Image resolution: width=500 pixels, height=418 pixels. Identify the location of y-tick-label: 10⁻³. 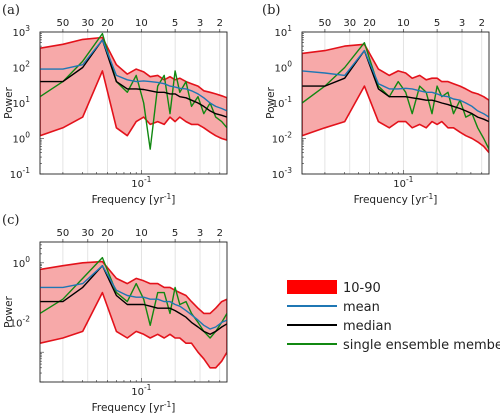
(282, 173).